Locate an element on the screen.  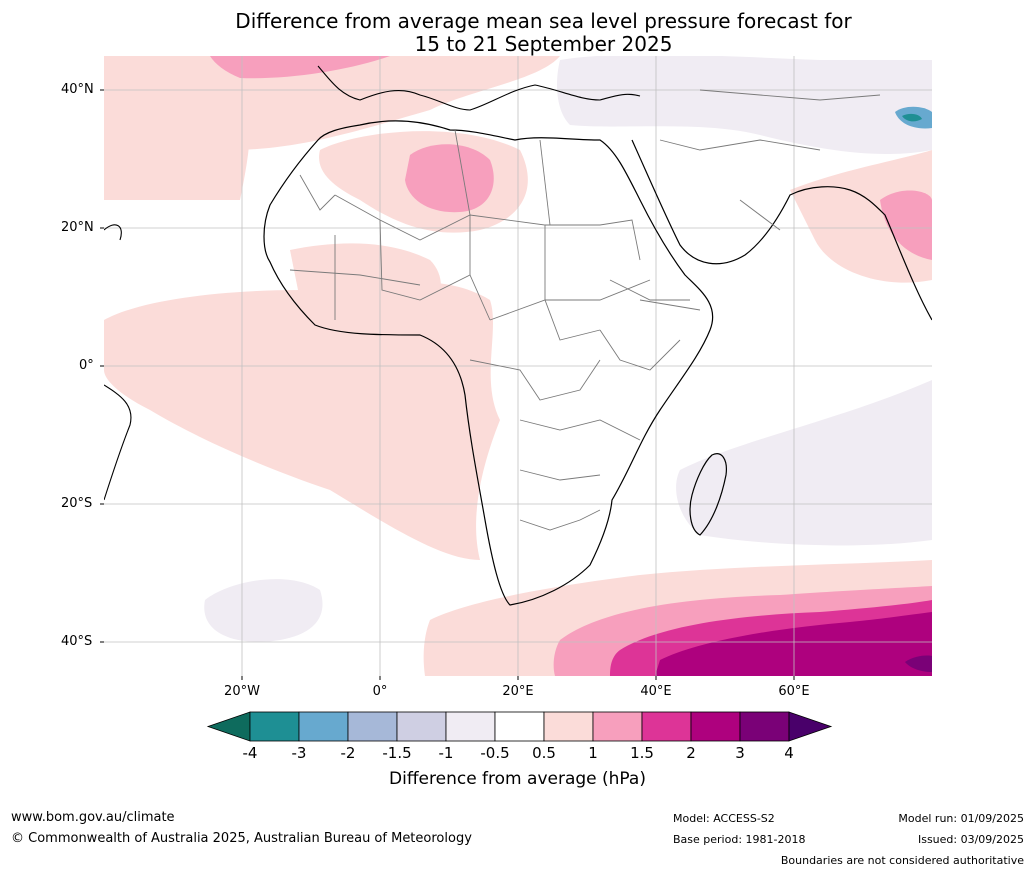
anomaly-region-mediterranean is located at coordinates (355, 103).